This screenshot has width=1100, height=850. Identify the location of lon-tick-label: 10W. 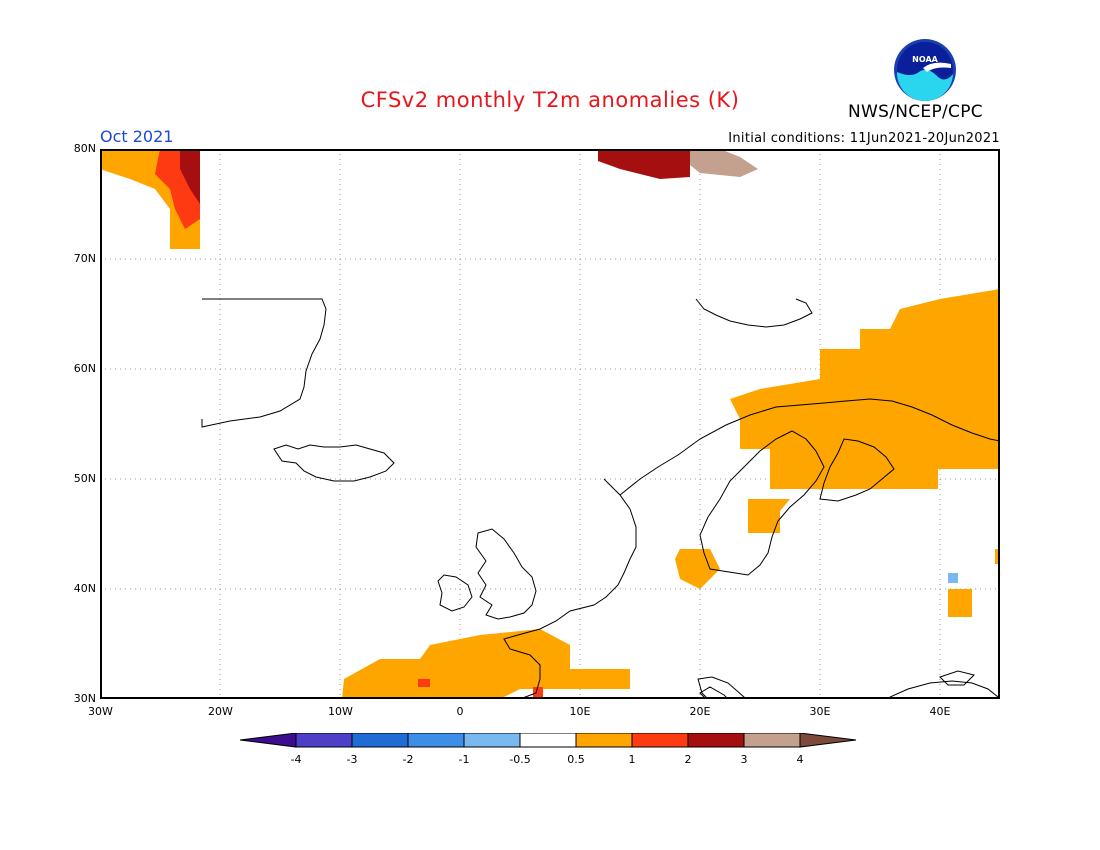
(340, 711).